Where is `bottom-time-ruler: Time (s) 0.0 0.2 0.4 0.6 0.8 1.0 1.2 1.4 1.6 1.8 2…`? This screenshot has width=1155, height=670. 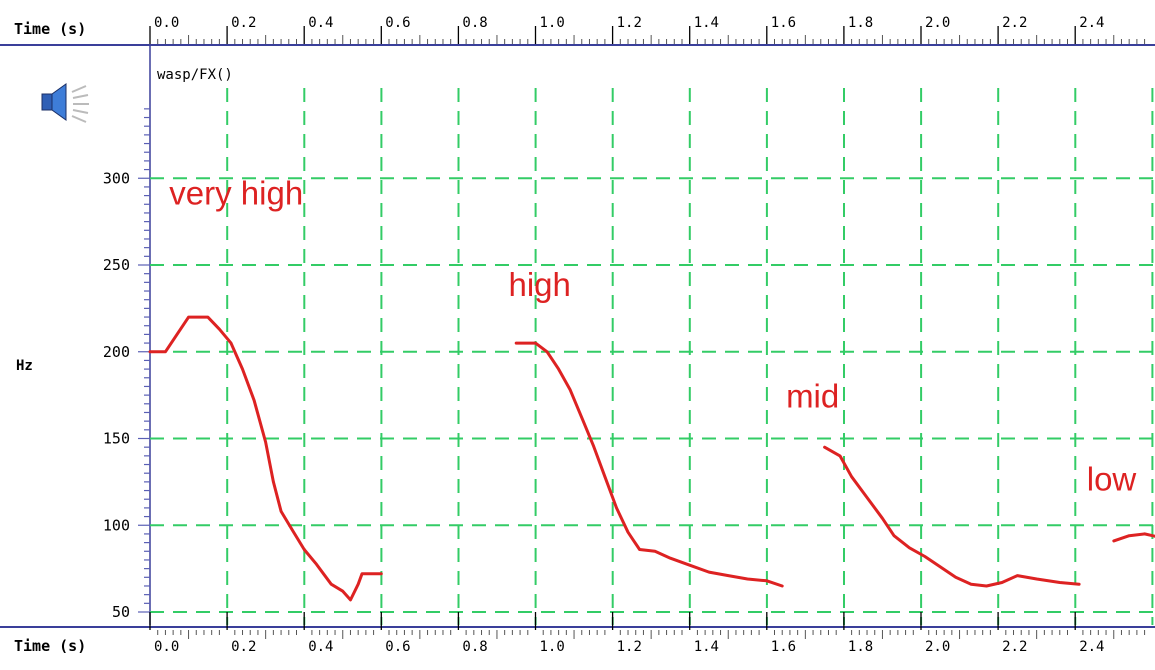 bottom-time-ruler: Time (s) 0.0 0.2 0.4 0.6 0.8 1.0 1.2 1.4 1.6 1.8 2… is located at coordinates (580, 633).